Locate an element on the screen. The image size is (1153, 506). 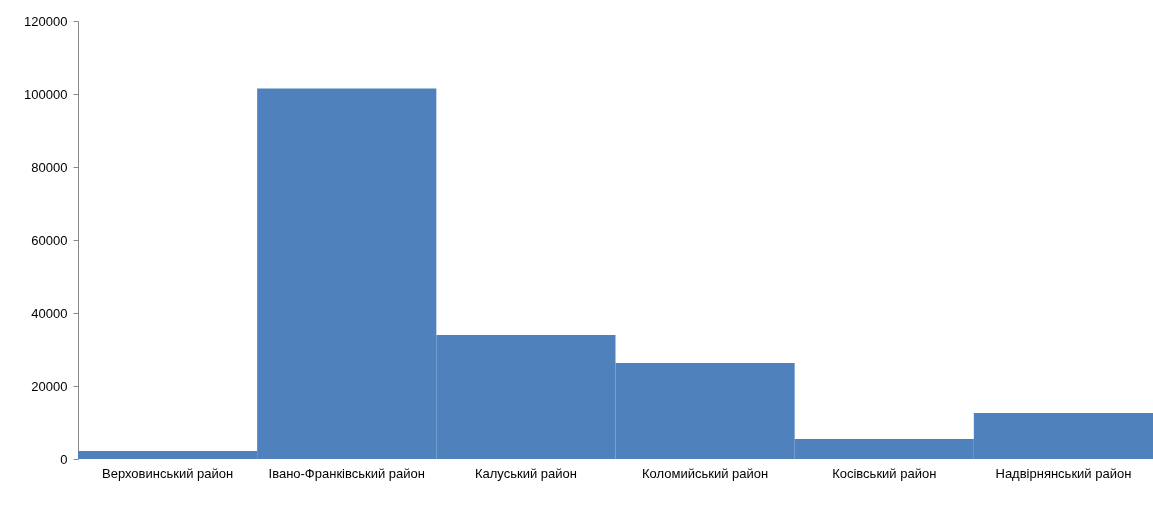
x-tick-label: Калуський район is located at coordinates (525, 473).